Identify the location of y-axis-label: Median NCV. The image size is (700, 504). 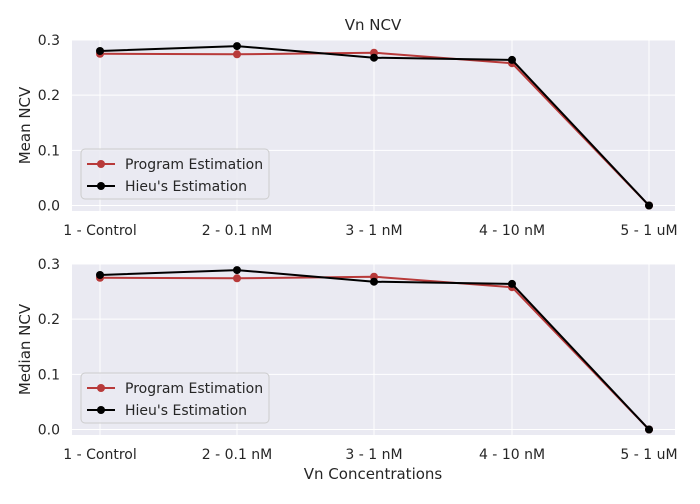
(25, 349).